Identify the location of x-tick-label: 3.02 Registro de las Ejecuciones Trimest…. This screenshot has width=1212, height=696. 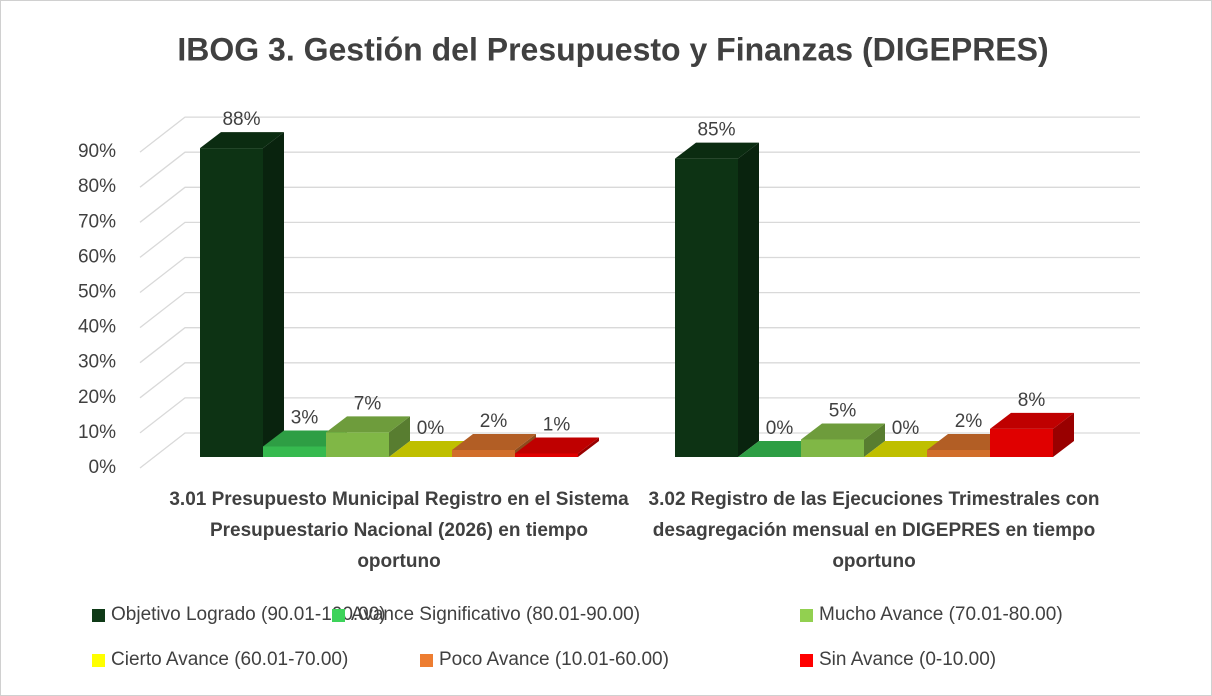
(874, 530).